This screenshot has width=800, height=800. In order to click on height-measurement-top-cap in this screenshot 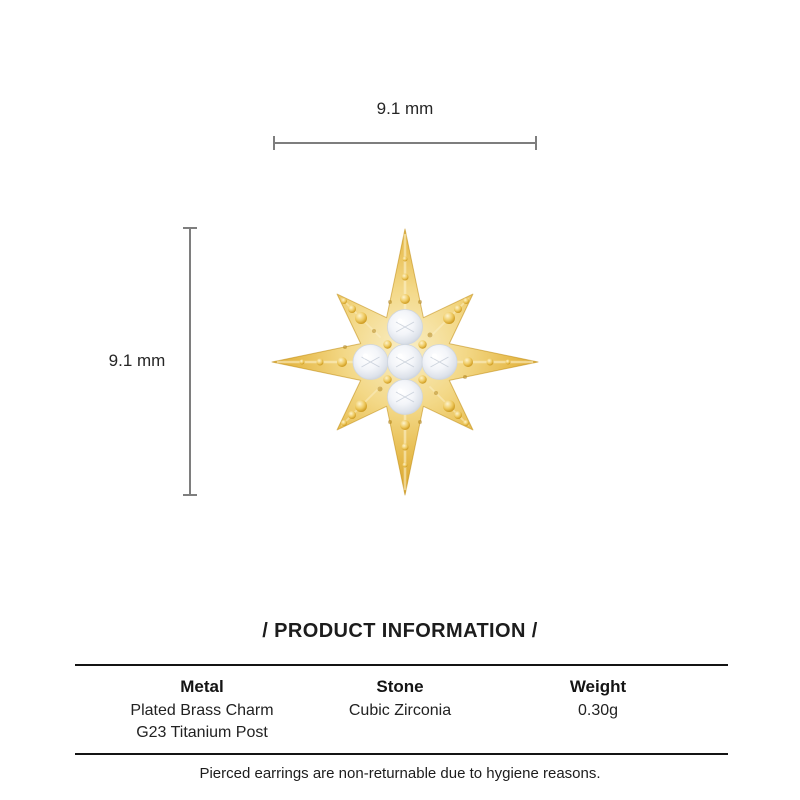, I will do `click(190, 228)`.